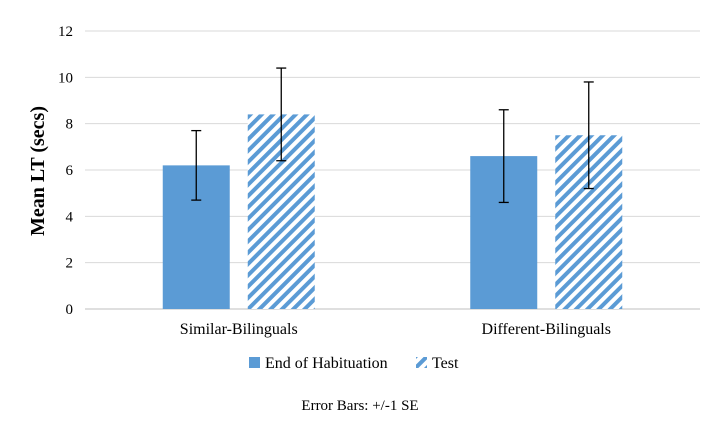  I want to click on y-tick-label: 10, so click(65, 78).